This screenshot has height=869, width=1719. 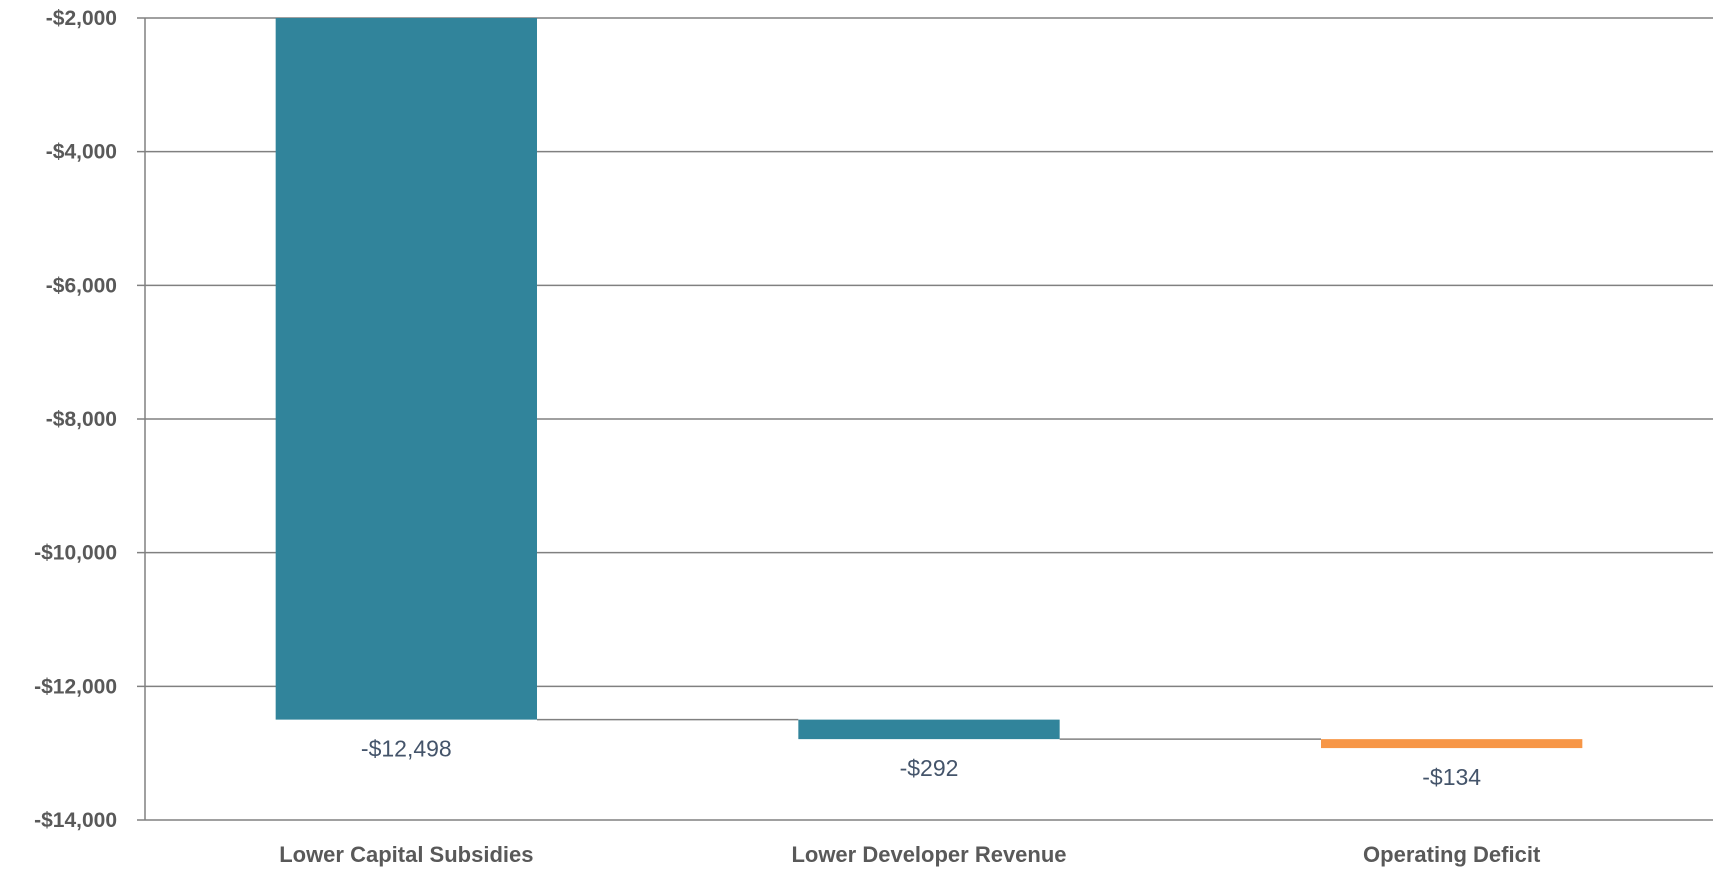 What do you see at coordinates (75, 686) in the screenshot?
I see `y-tick-label: -$12,000` at bounding box center [75, 686].